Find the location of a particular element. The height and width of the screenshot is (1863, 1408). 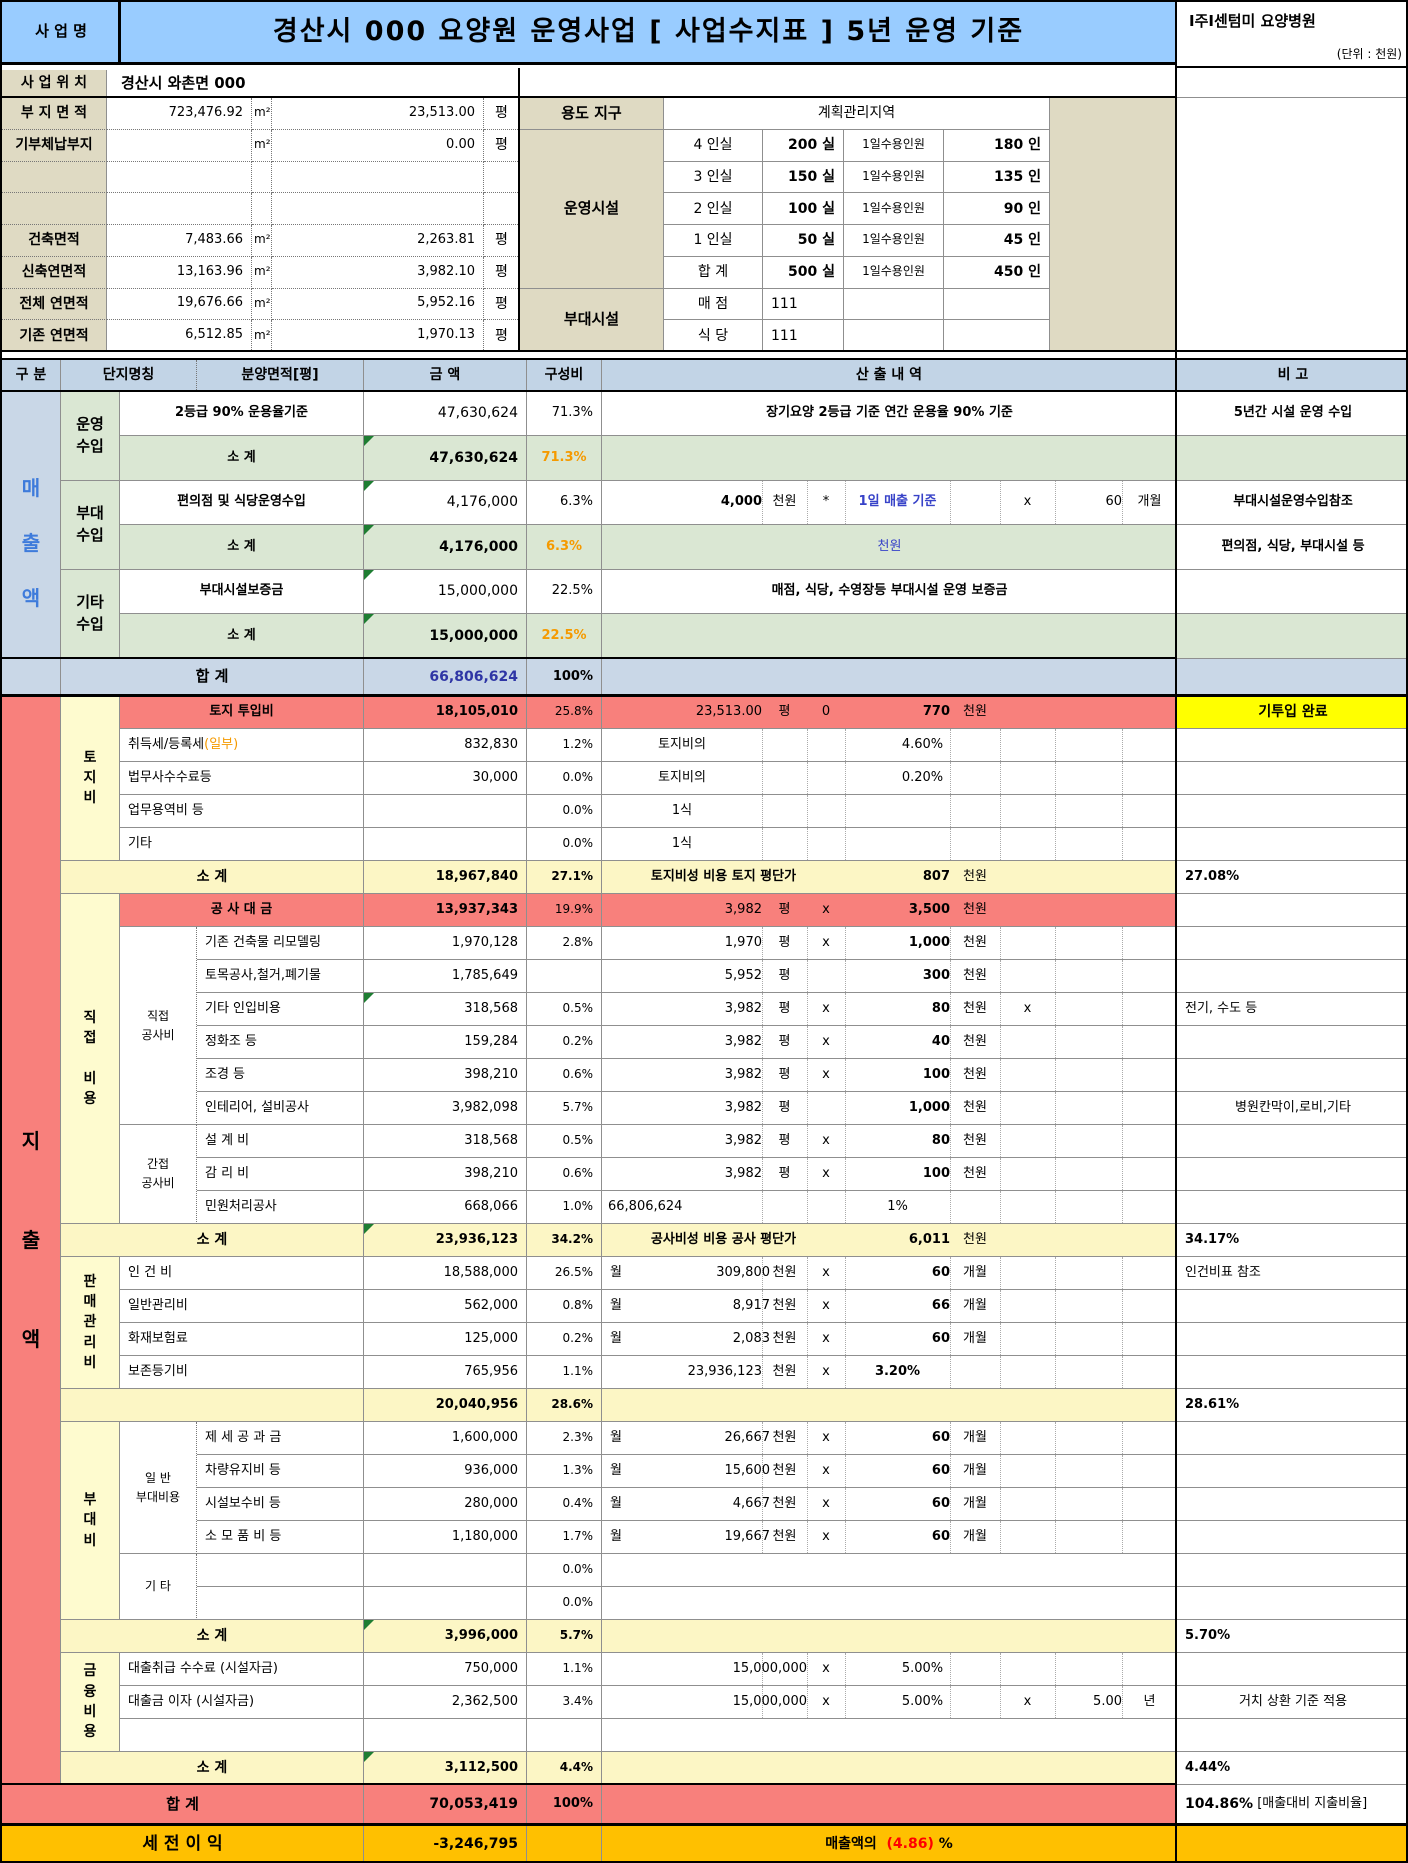

expense-calc is located at coordinates (889, 1603).